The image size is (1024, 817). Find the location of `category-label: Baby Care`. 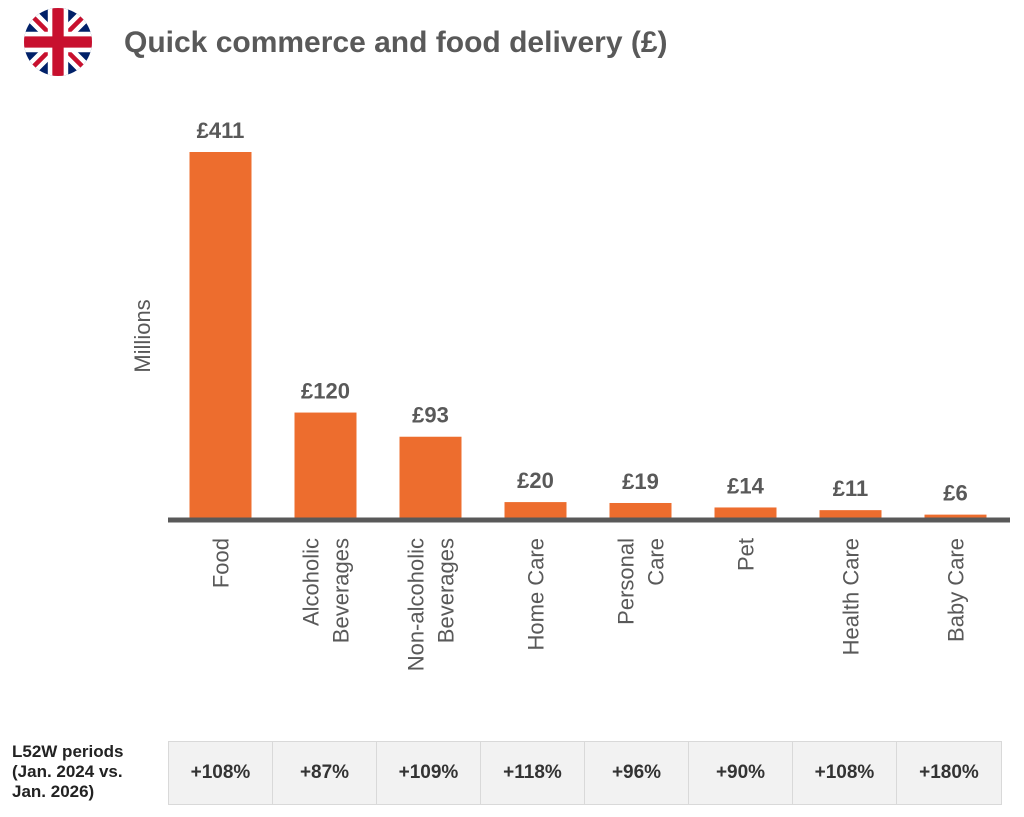

category-label: Baby Care is located at coordinates (956, 590).